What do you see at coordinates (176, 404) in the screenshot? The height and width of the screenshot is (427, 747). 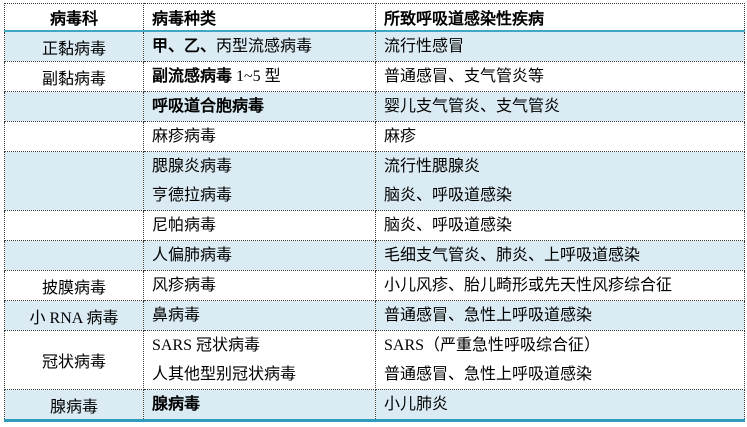 I see `species-line: 腺病毒` at bounding box center [176, 404].